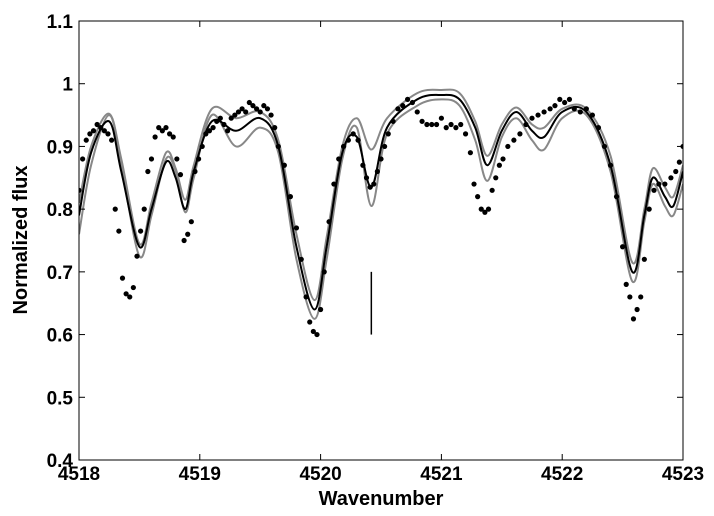 This screenshot has width=714, height=516. I want to click on y-tick-label: 0.7, so click(60, 273).